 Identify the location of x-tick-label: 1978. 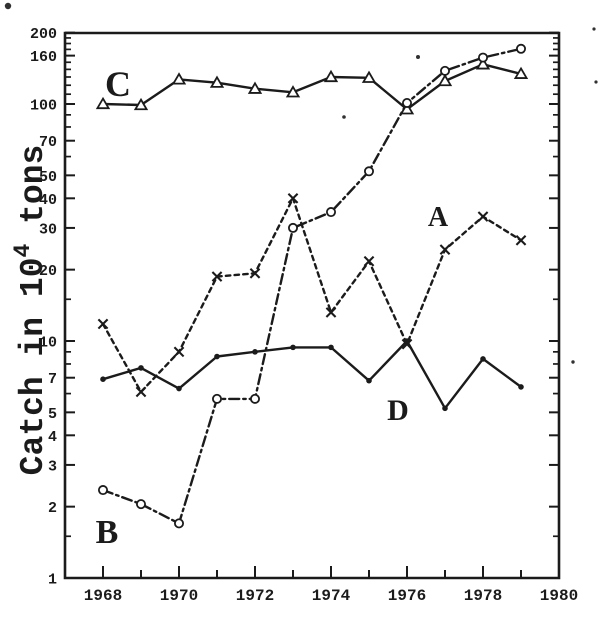
(483, 596).